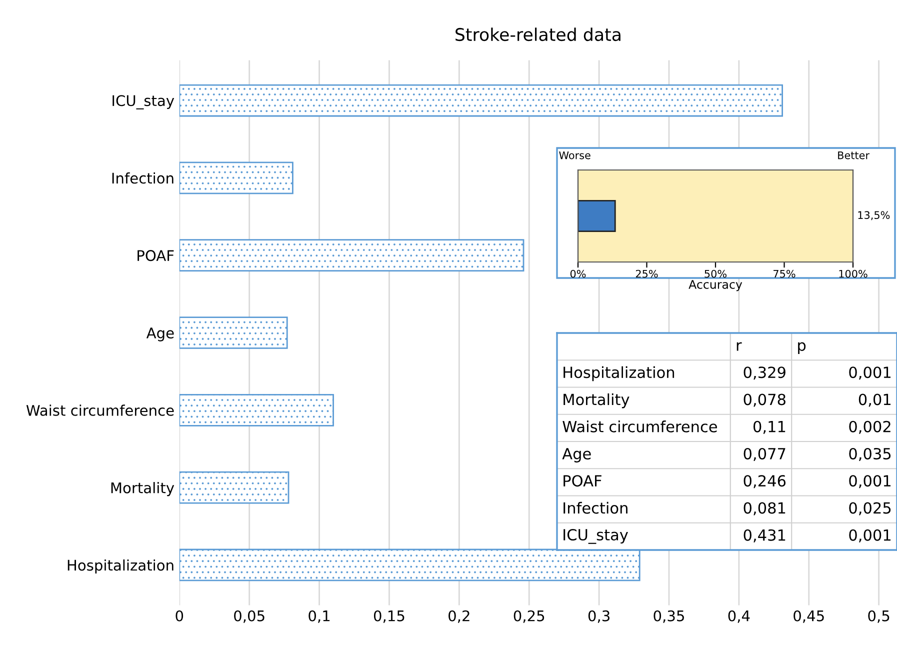 Image resolution: width=897 pixels, height=648 pixels. Describe the element at coordinates (765, 509) in the screenshot. I see `annotation: 0,081` at that location.